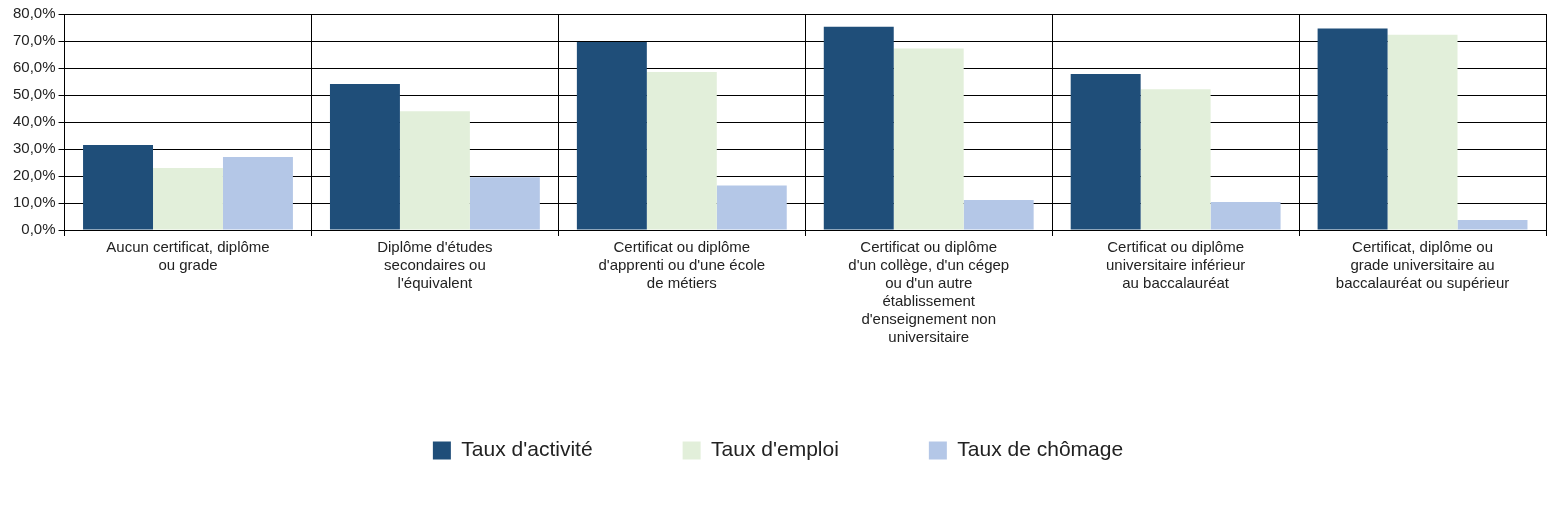  Describe the element at coordinates (1040, 449) in the screenshot. I see `legend-label: Taux de chômage` at that location.